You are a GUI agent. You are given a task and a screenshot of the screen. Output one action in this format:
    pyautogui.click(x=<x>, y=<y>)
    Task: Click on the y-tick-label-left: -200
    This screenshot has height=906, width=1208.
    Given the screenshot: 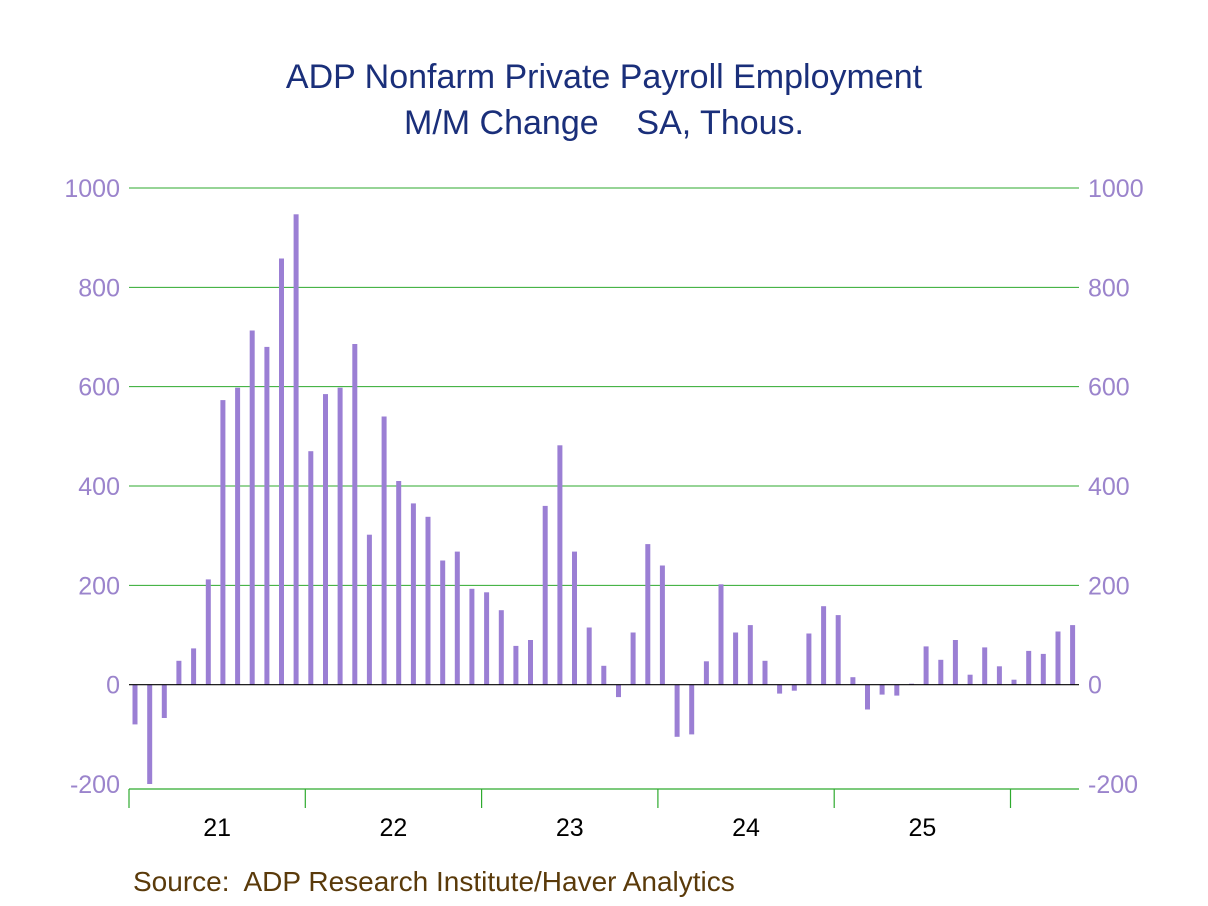 What is the action you would take?
    pyautogui.click(x=95, y=785)
    